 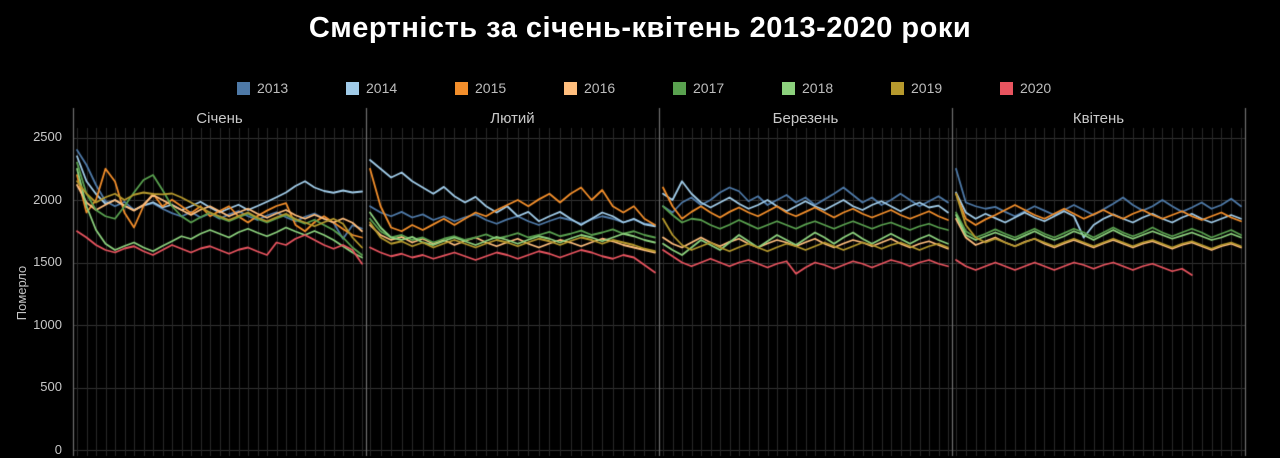 What do you see at coordinates (21, 293) in the screenshot?
I see `y-axis-title: Померло` at bounding box center [21, 293].